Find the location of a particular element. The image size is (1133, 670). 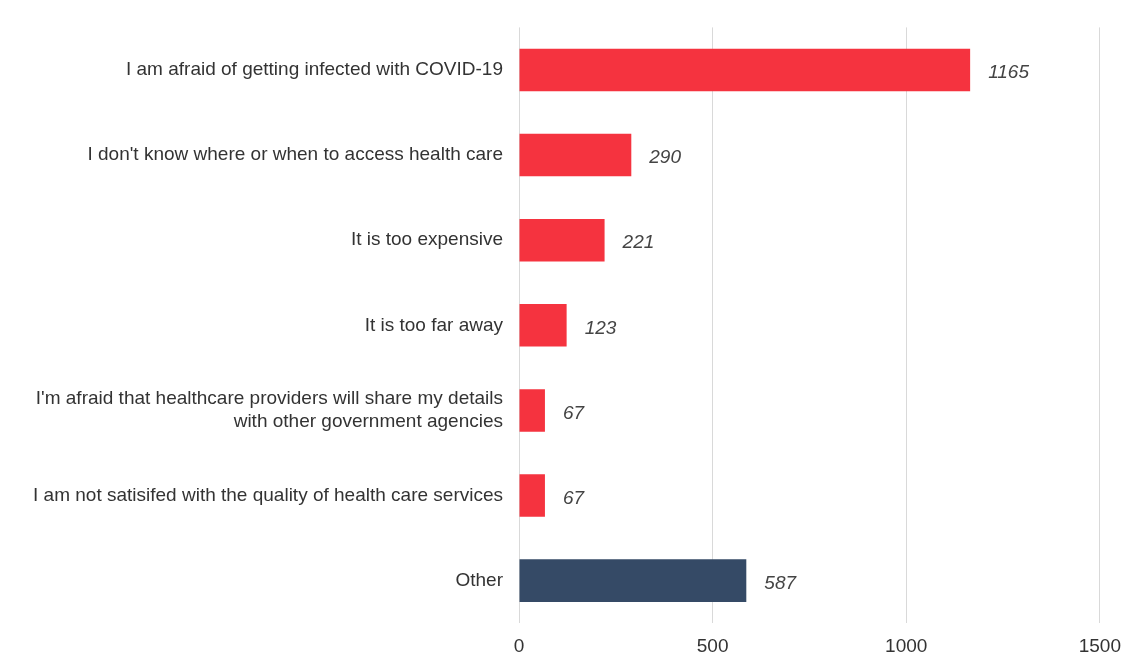

y-tick-label: I'm afraid that healthcare providers will share my details with other government agencies is located at coordinates (269, 409).